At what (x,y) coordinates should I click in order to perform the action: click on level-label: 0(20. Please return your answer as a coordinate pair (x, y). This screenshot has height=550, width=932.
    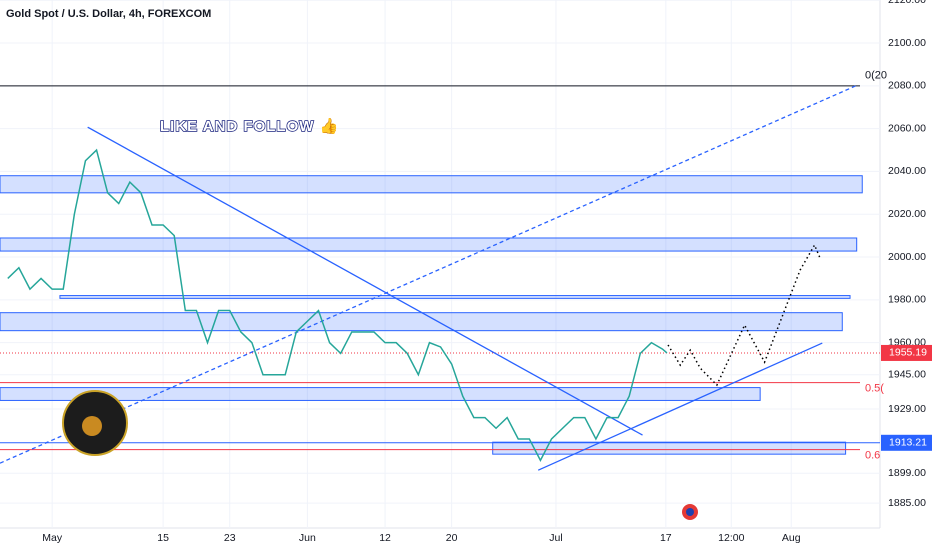
    Looking at the image, I should click on (876, 76).